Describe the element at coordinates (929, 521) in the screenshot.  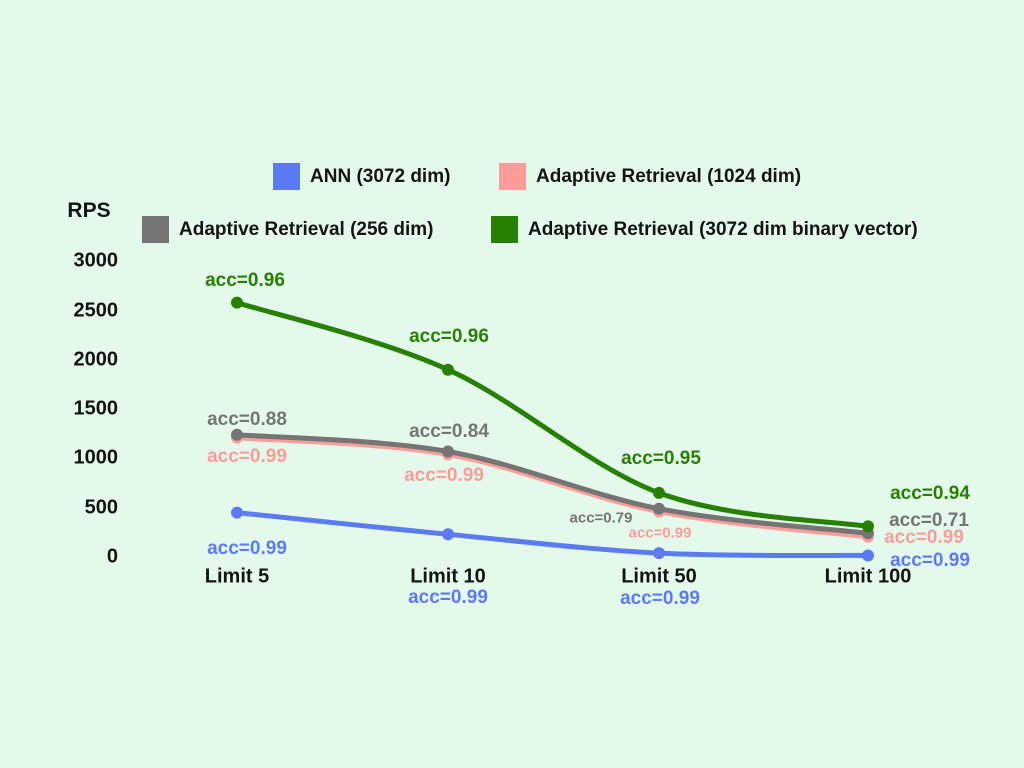
I see `accuracy-annotation: acc=0.71` at that location.